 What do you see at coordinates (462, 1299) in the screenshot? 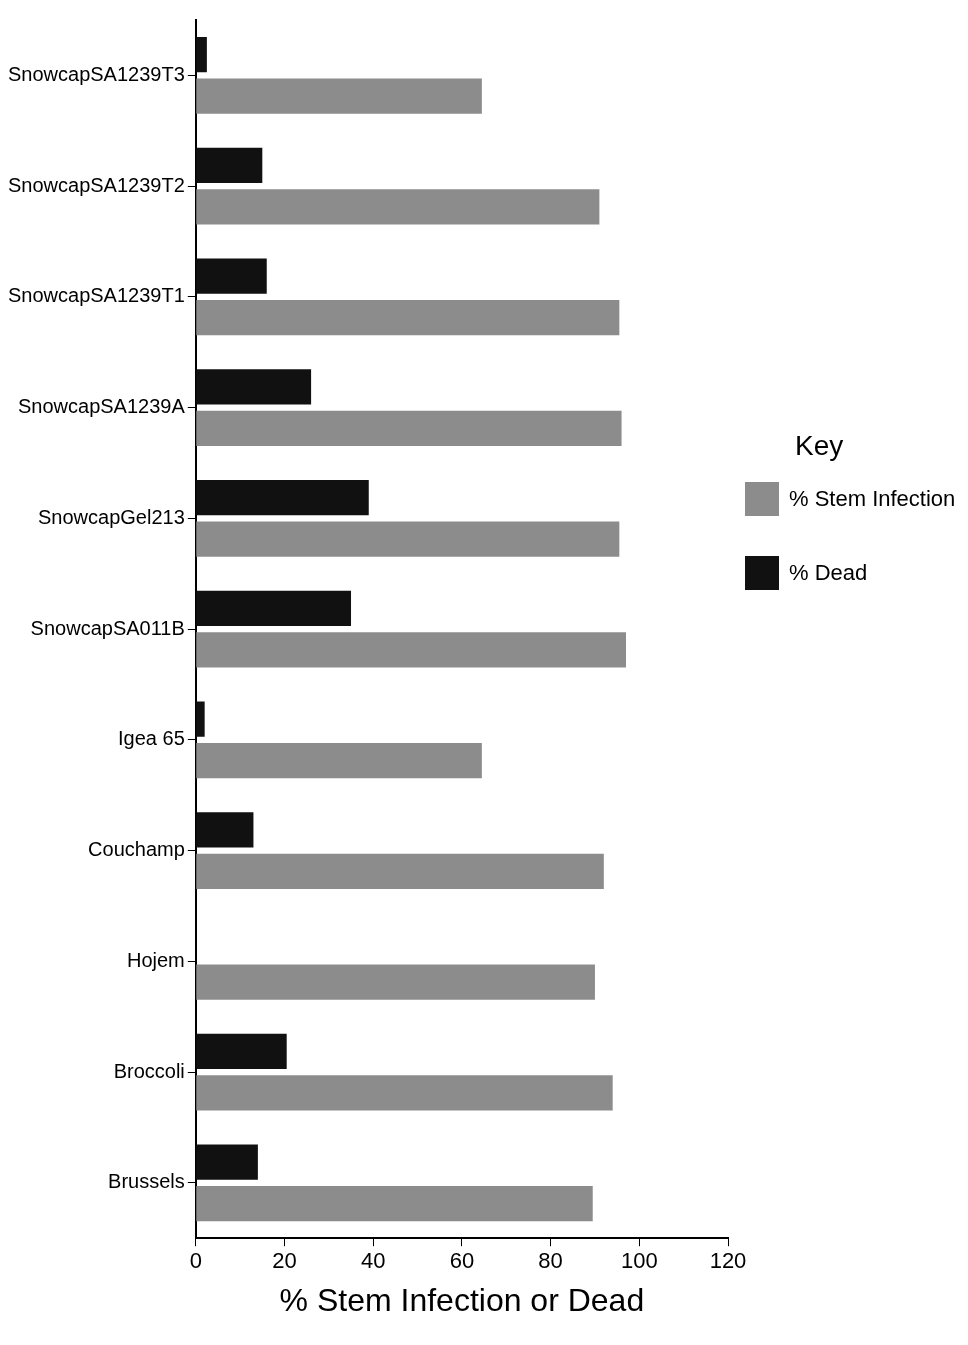
I see `x-axis-title: % Stem Infection or Dead` at bounding box center [462, 1299].